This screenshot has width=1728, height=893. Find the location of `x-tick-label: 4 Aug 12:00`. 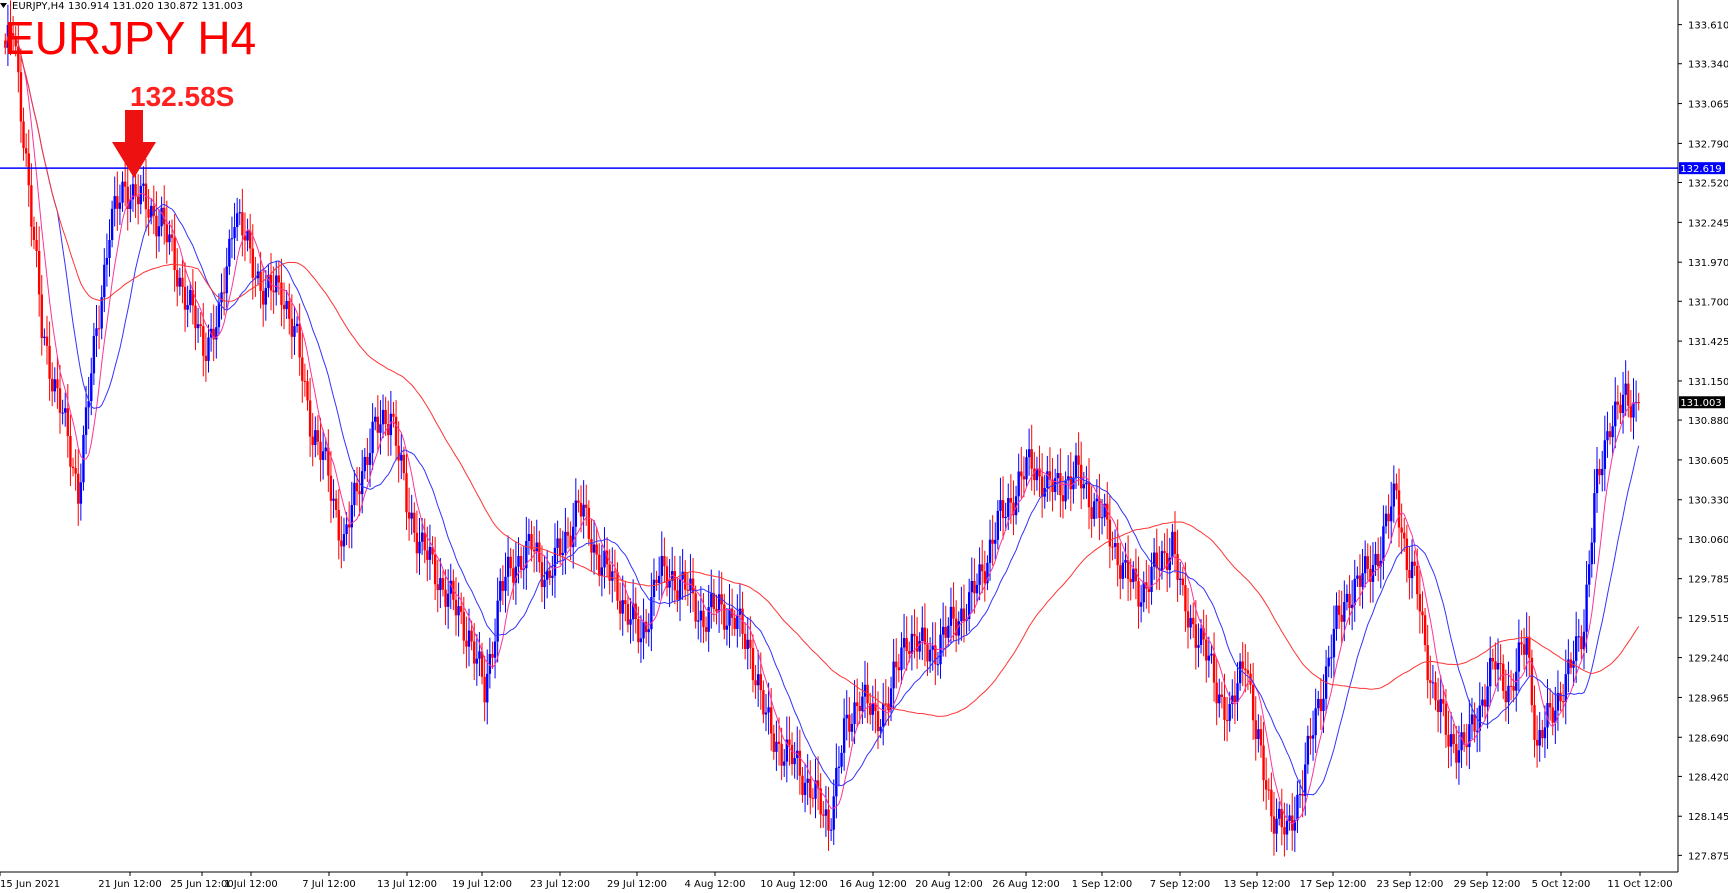

x-tick-label: 4 Aug 12:00 is located at coordinates (714, 884).